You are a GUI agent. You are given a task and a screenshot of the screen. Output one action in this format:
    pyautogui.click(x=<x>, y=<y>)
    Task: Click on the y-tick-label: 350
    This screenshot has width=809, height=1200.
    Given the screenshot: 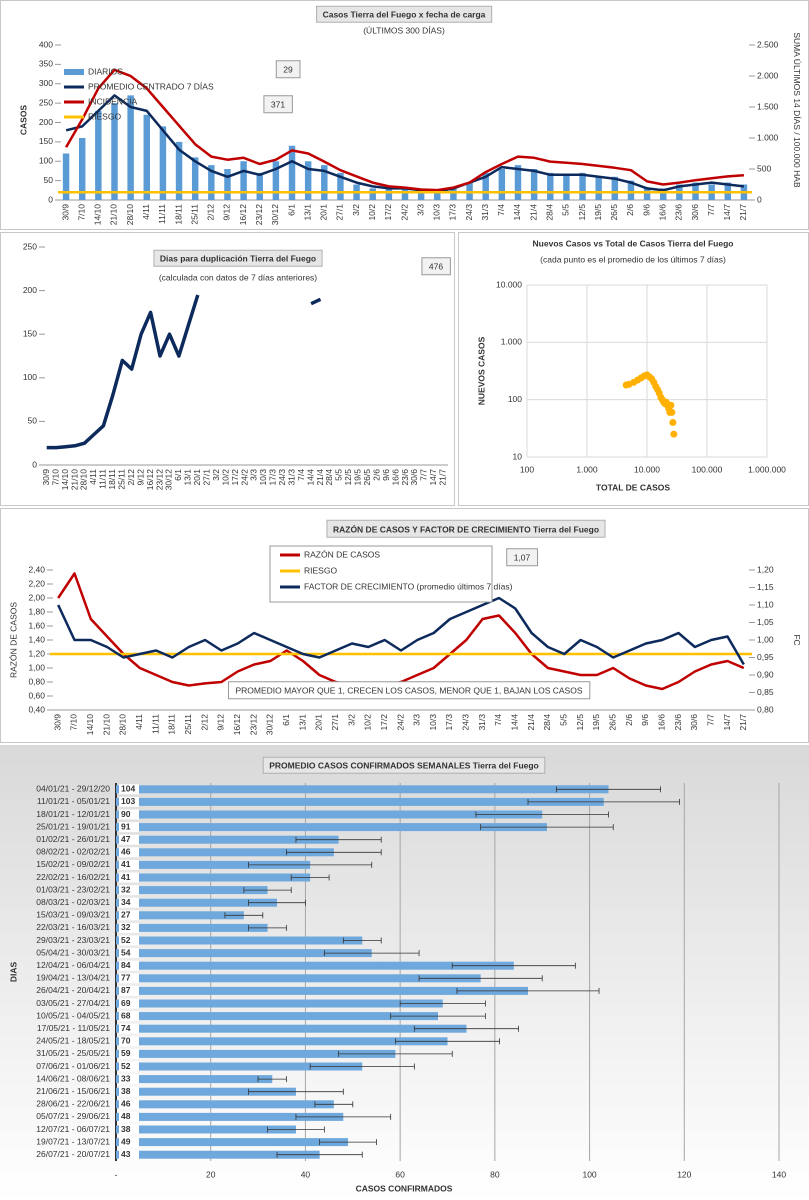 What is the action you would take?
    pyautogui.click(x=46, y=64)
    